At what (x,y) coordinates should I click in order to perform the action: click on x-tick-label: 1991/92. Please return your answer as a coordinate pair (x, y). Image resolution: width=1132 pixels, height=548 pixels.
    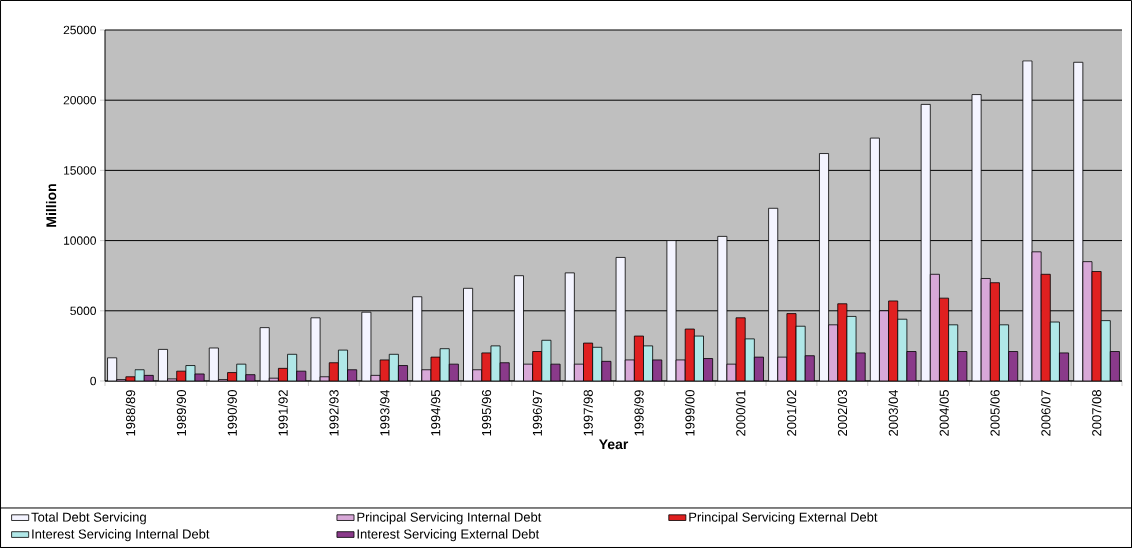
    Looking at the image, I should click on (283, 413).